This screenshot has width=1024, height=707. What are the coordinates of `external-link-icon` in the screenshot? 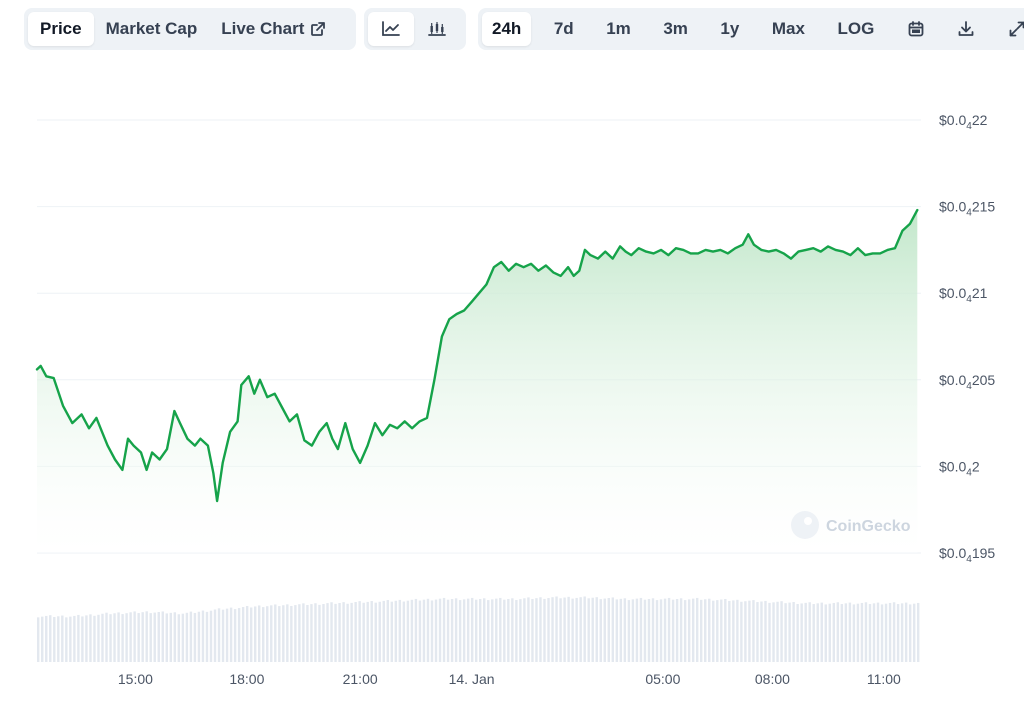 It's located at (318, 29).